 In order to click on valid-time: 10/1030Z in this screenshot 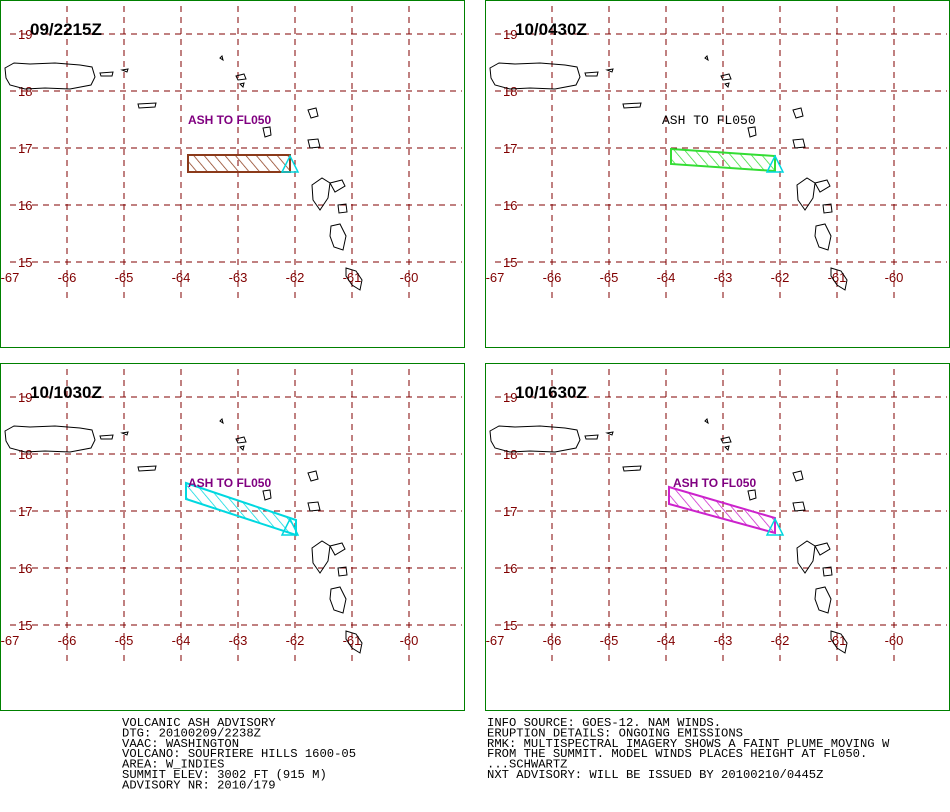, I will do `click(66, 392)`.